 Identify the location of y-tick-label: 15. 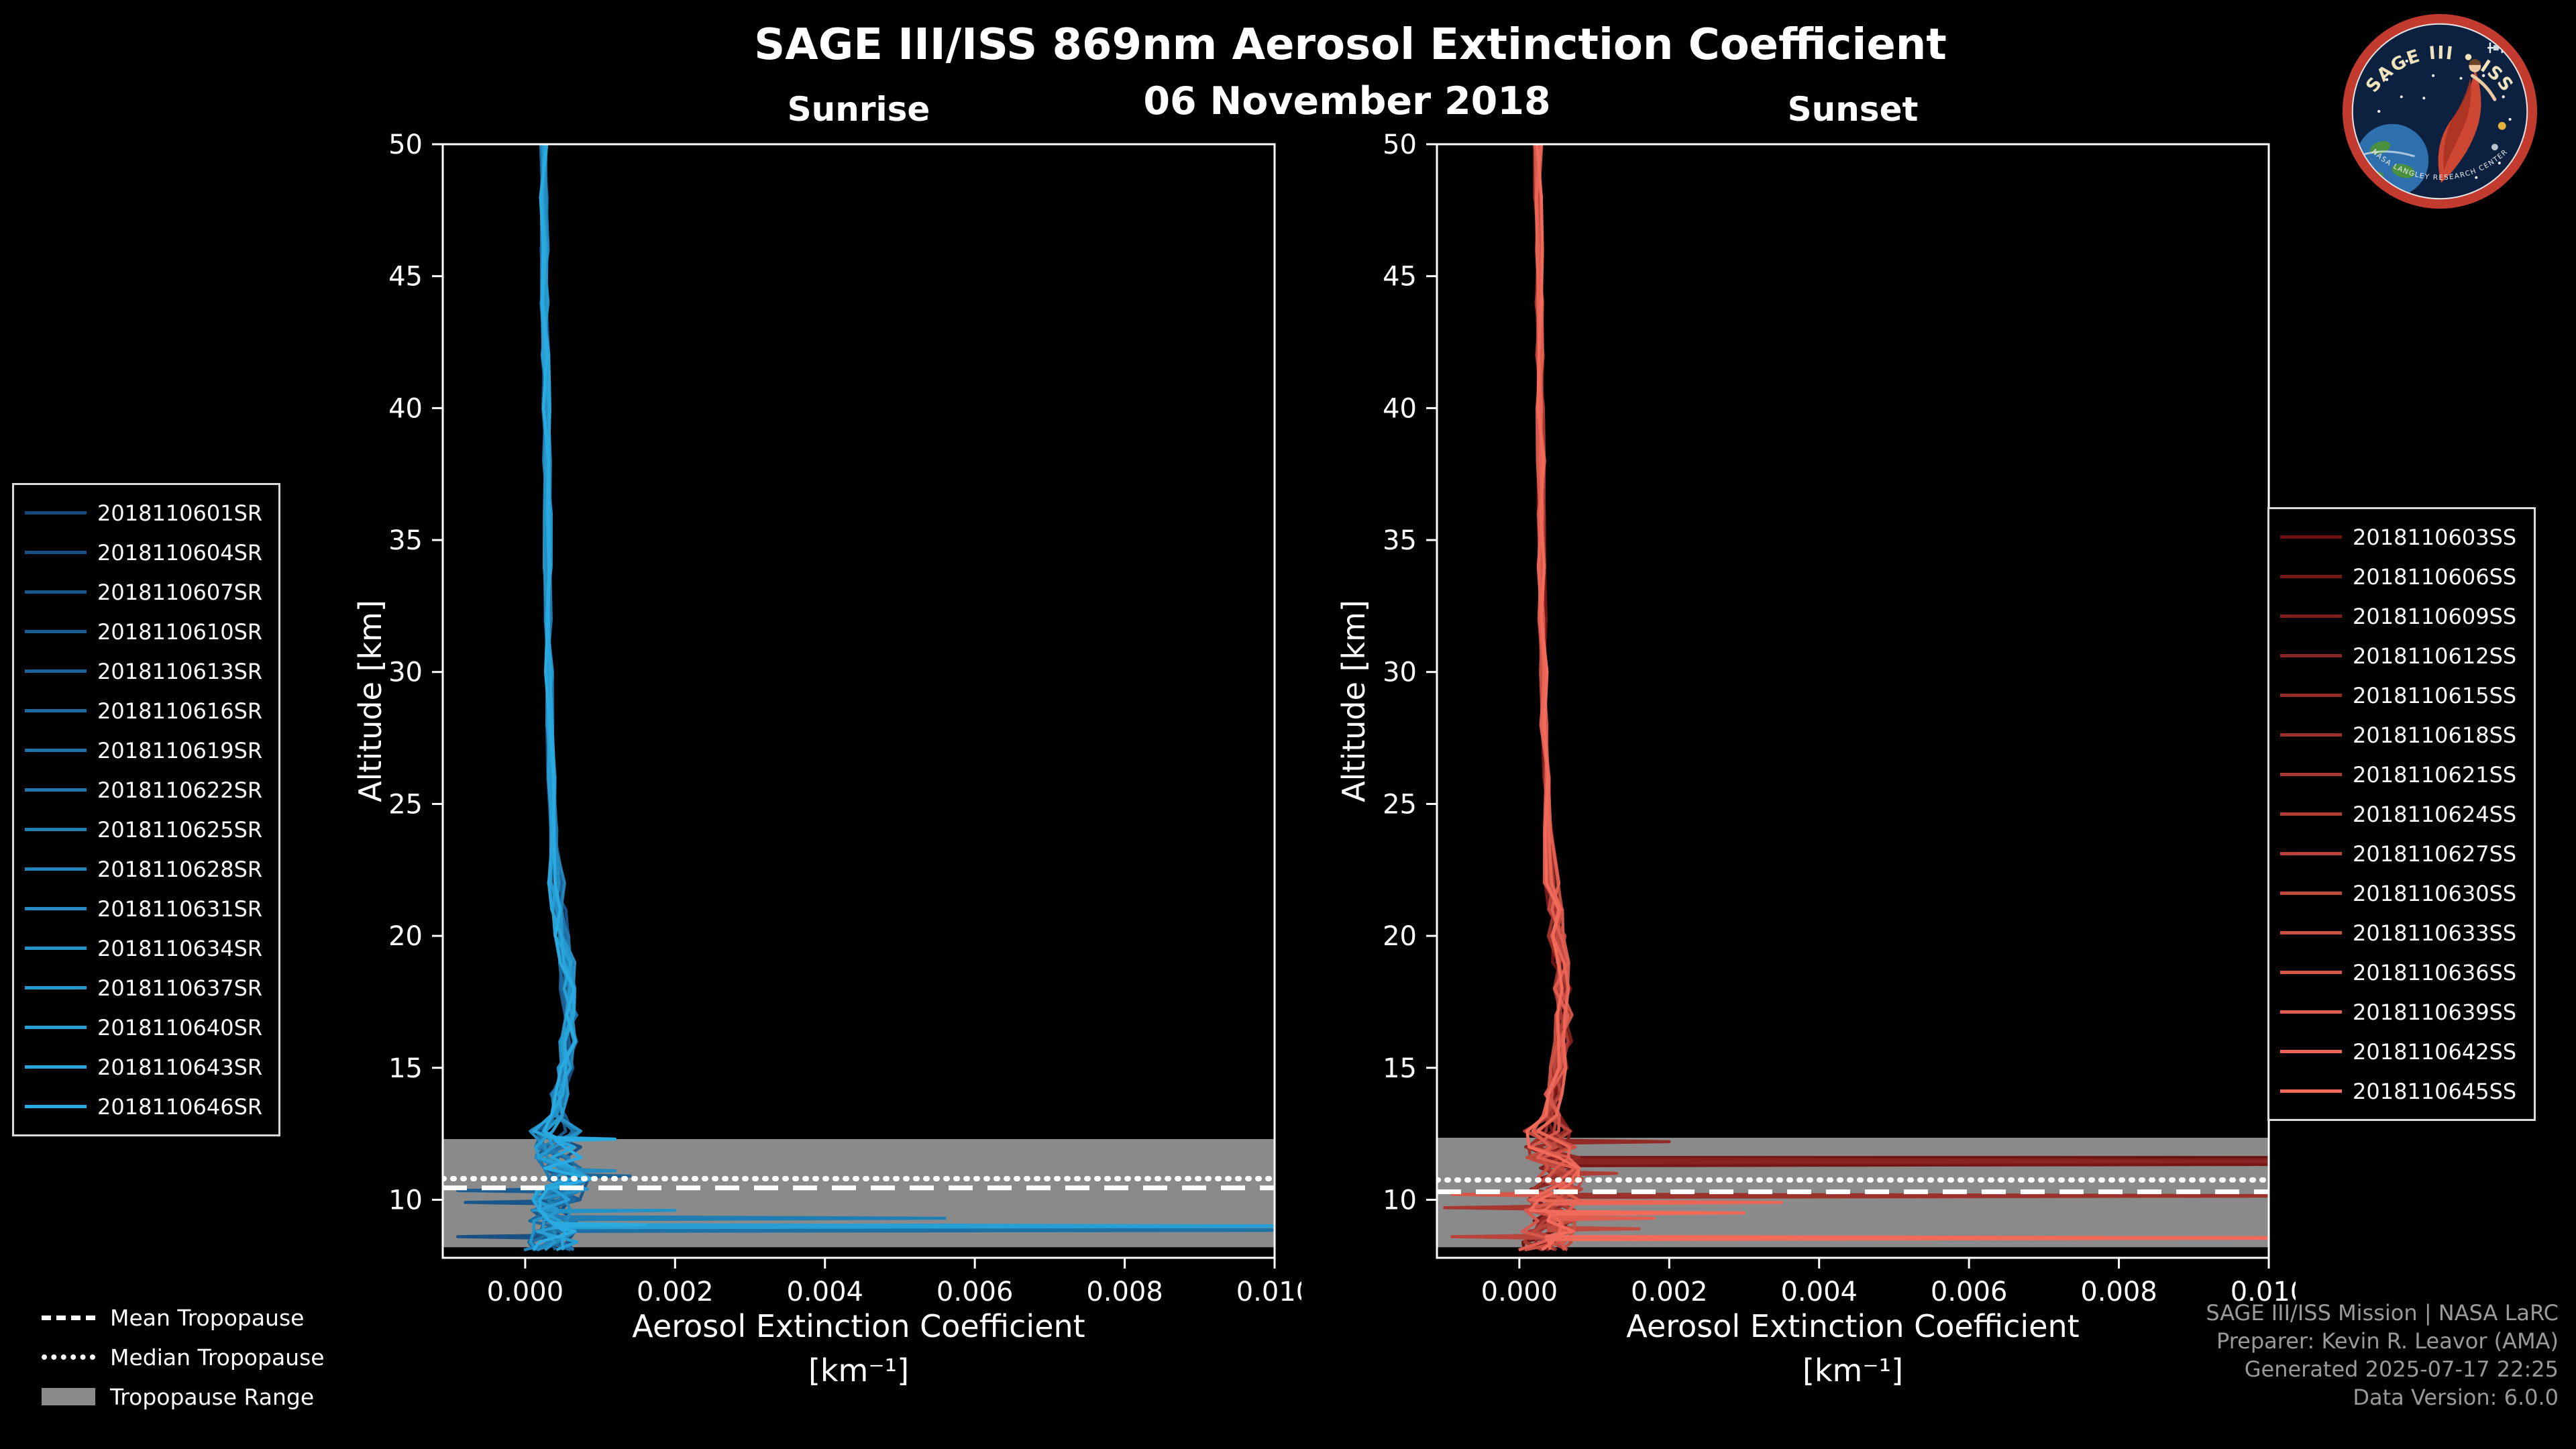
(1400, 1068).